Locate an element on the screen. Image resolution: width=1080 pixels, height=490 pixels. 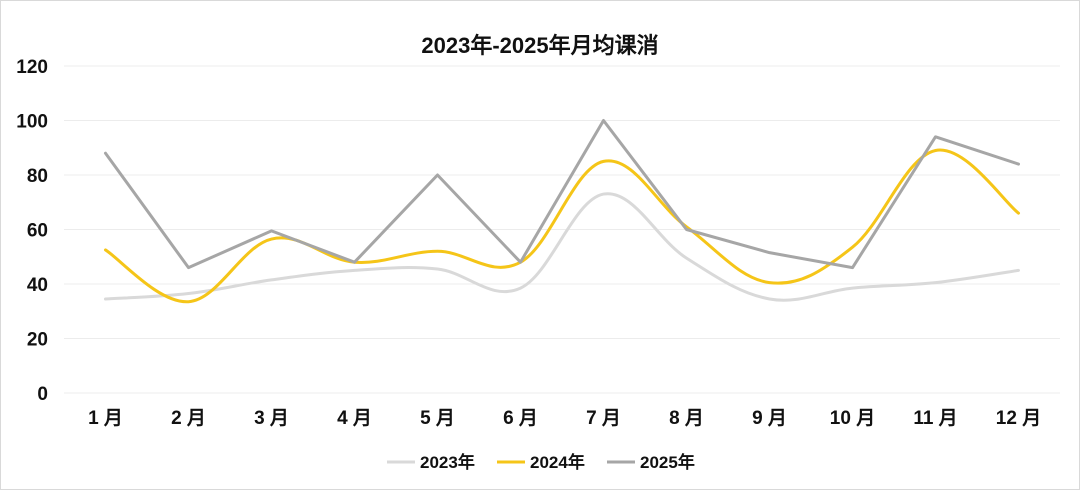
y-tick-label: 40 is located at coordinates (37, 285).